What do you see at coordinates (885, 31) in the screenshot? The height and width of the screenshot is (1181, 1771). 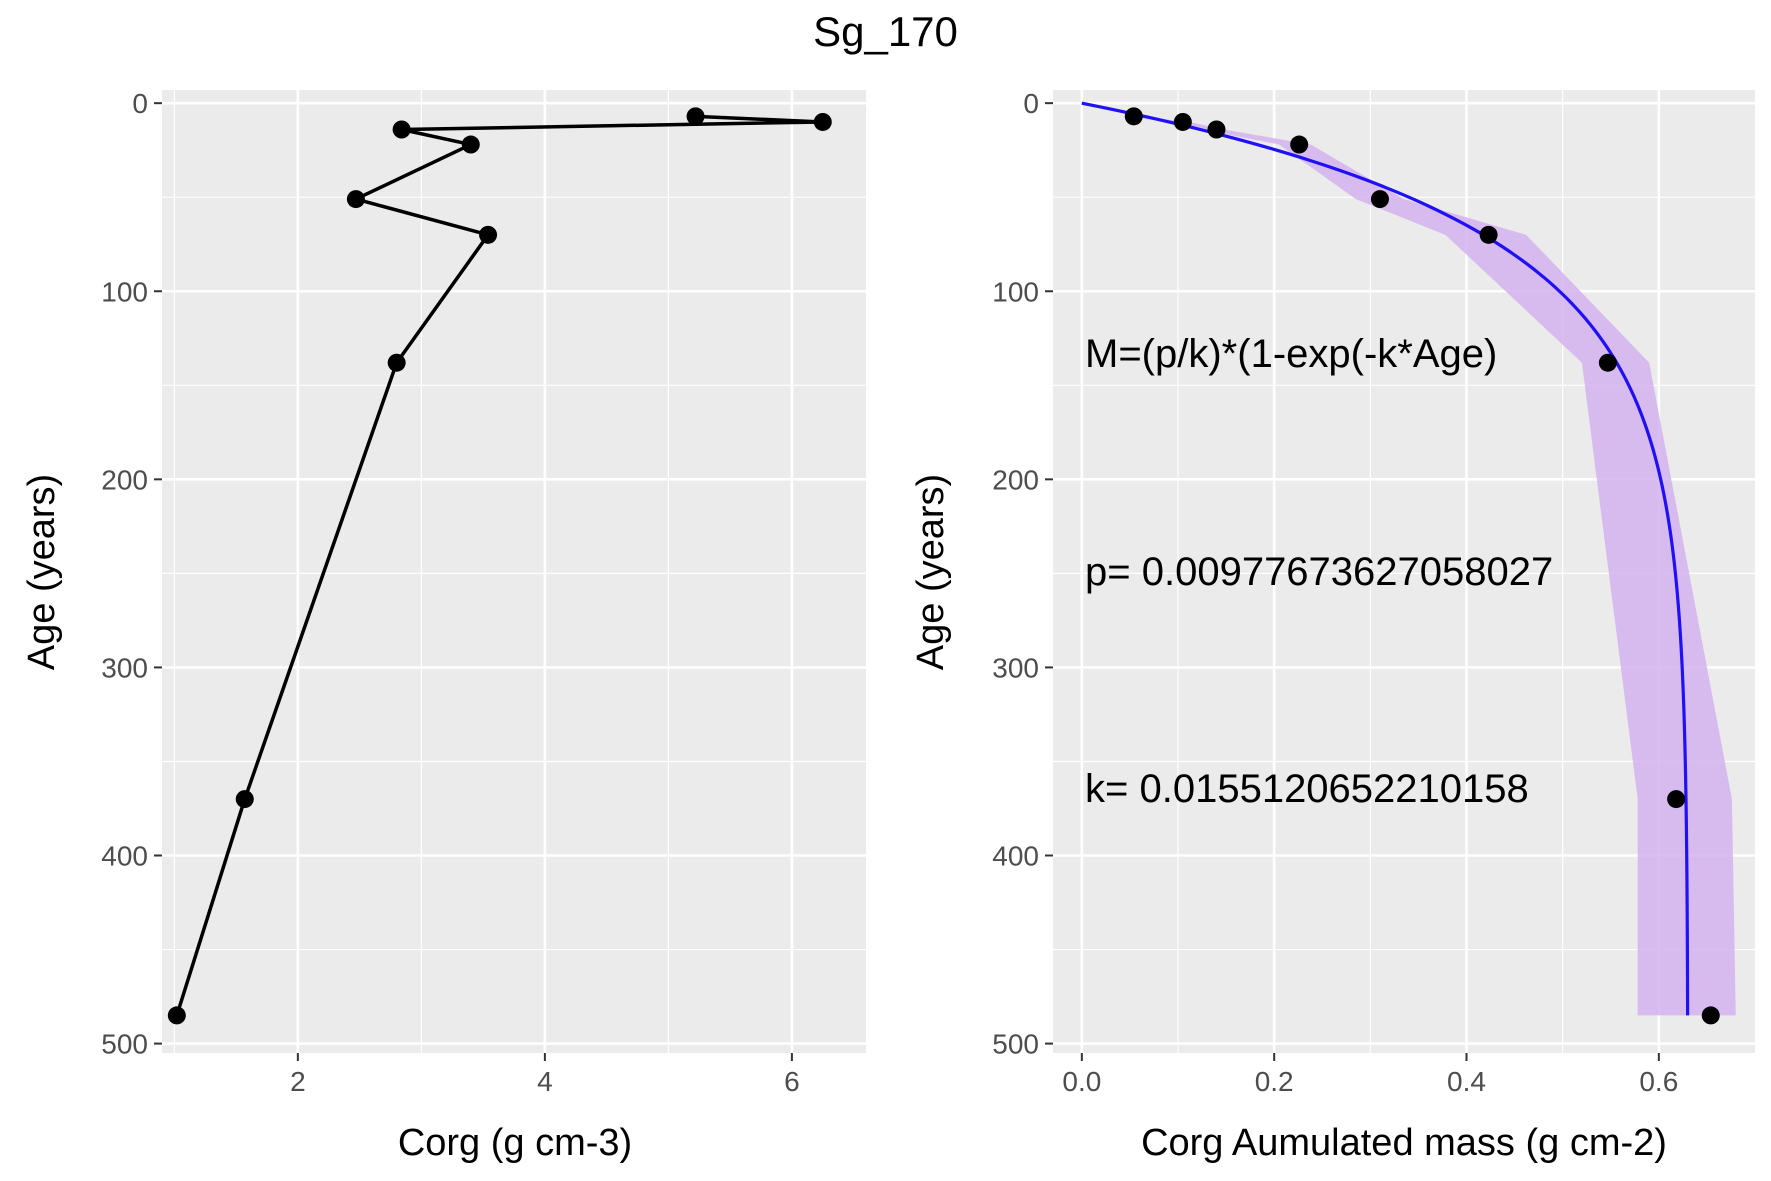 I see `figure-title: Sg_170` at bounding box center [885, 31].